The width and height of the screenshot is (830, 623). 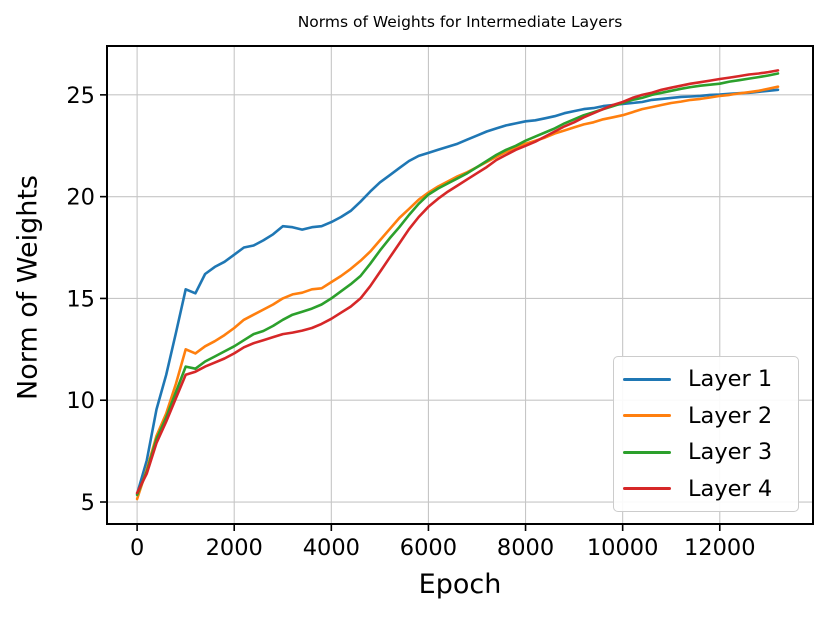 I want to click on legend-item-layer-2: Layer 2, so click(x=706, y=416).